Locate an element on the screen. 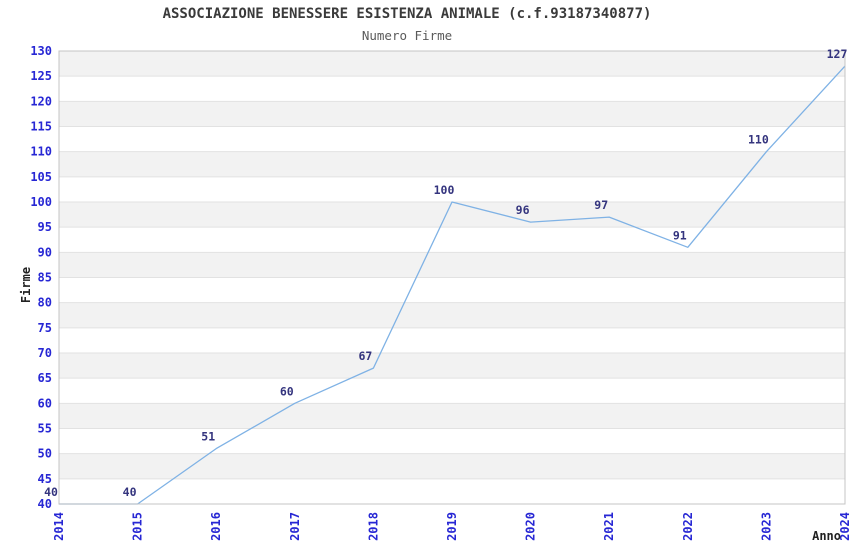 This screenshot has width=850, height=550. y-tick-label: 70 is located at coordinates (45, 353).